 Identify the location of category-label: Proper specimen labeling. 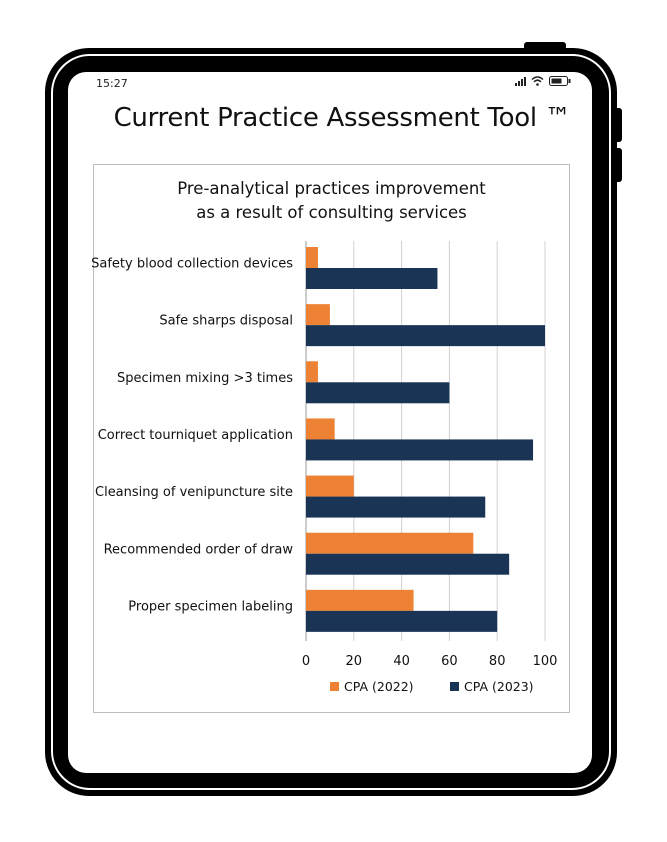
(210, 606).